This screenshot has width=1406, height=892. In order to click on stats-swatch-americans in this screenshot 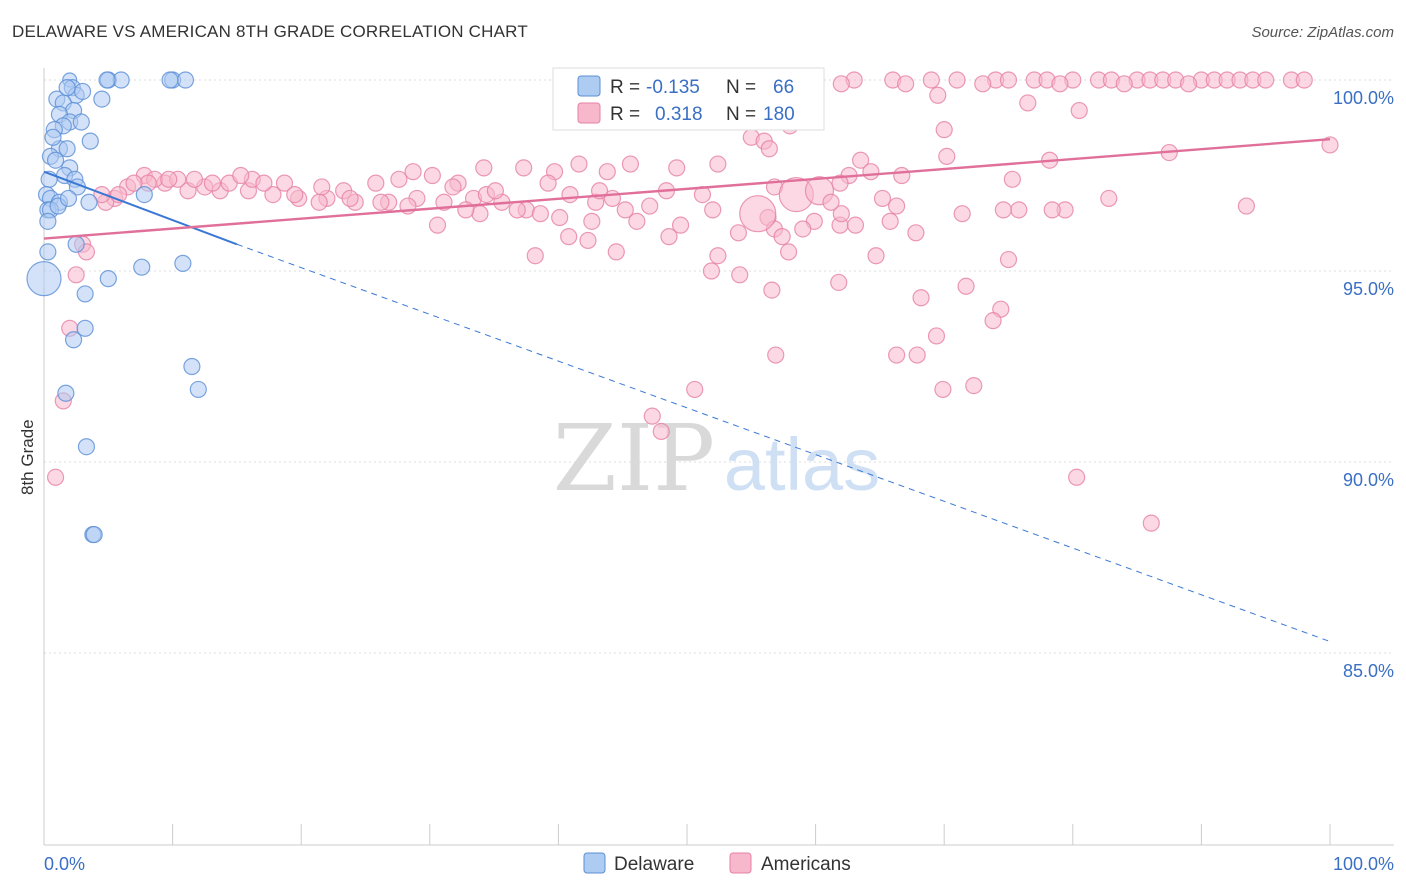, I will do `click(589, 113)`.